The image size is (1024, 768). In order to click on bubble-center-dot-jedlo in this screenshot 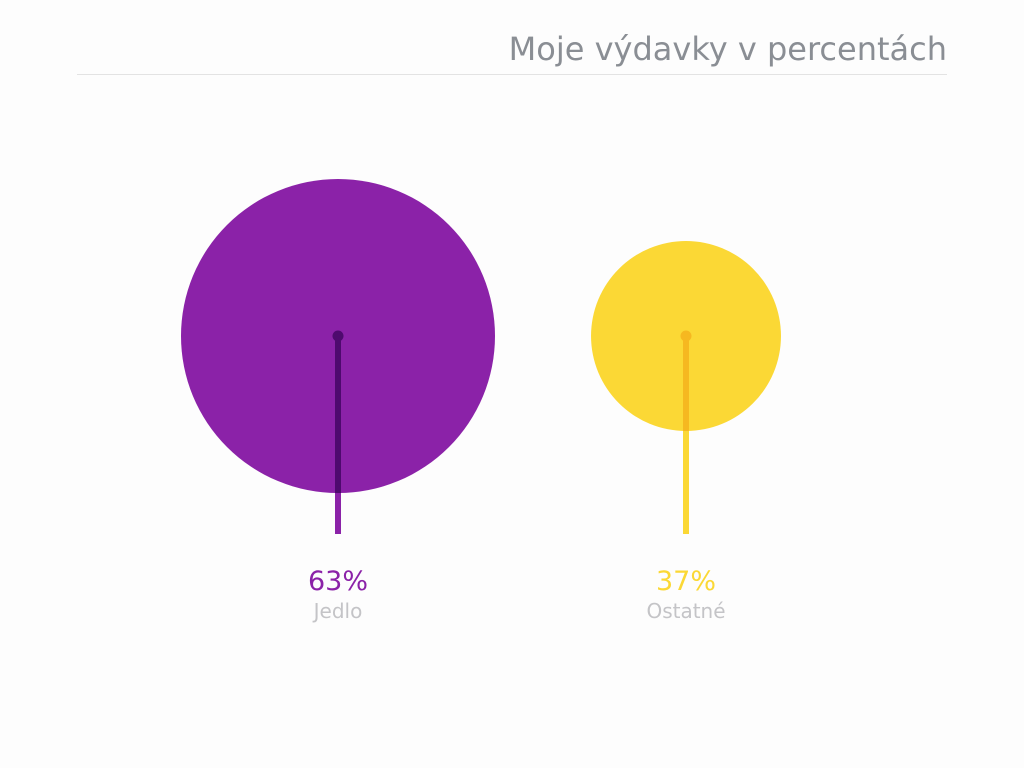, I will do `click(338, 336)`.